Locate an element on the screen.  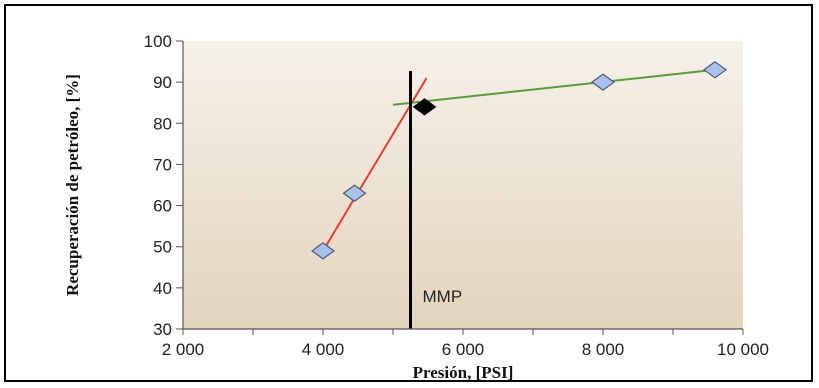
highlight-point is located at coordinates (424, 107).